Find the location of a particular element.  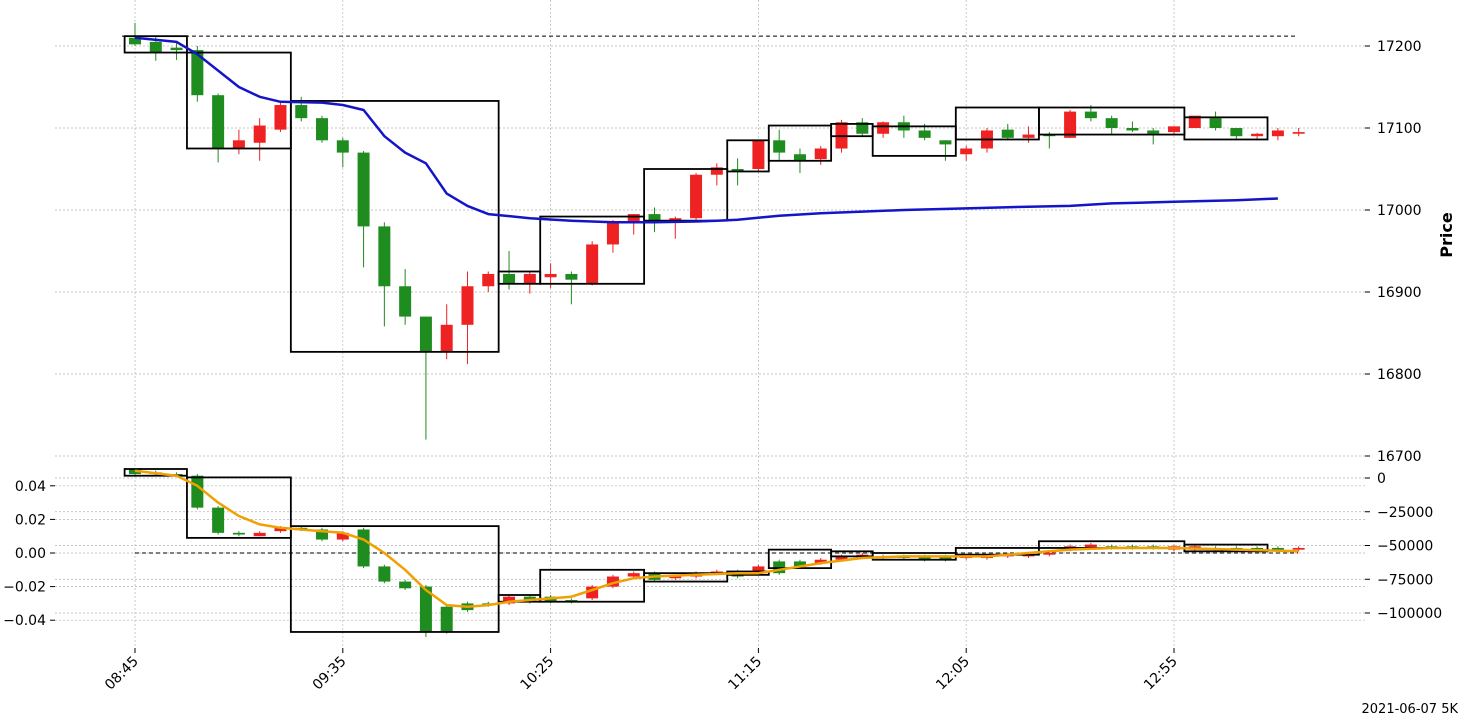

lower-left-tick-label: −0.02 is located at coordinates (24, 588).